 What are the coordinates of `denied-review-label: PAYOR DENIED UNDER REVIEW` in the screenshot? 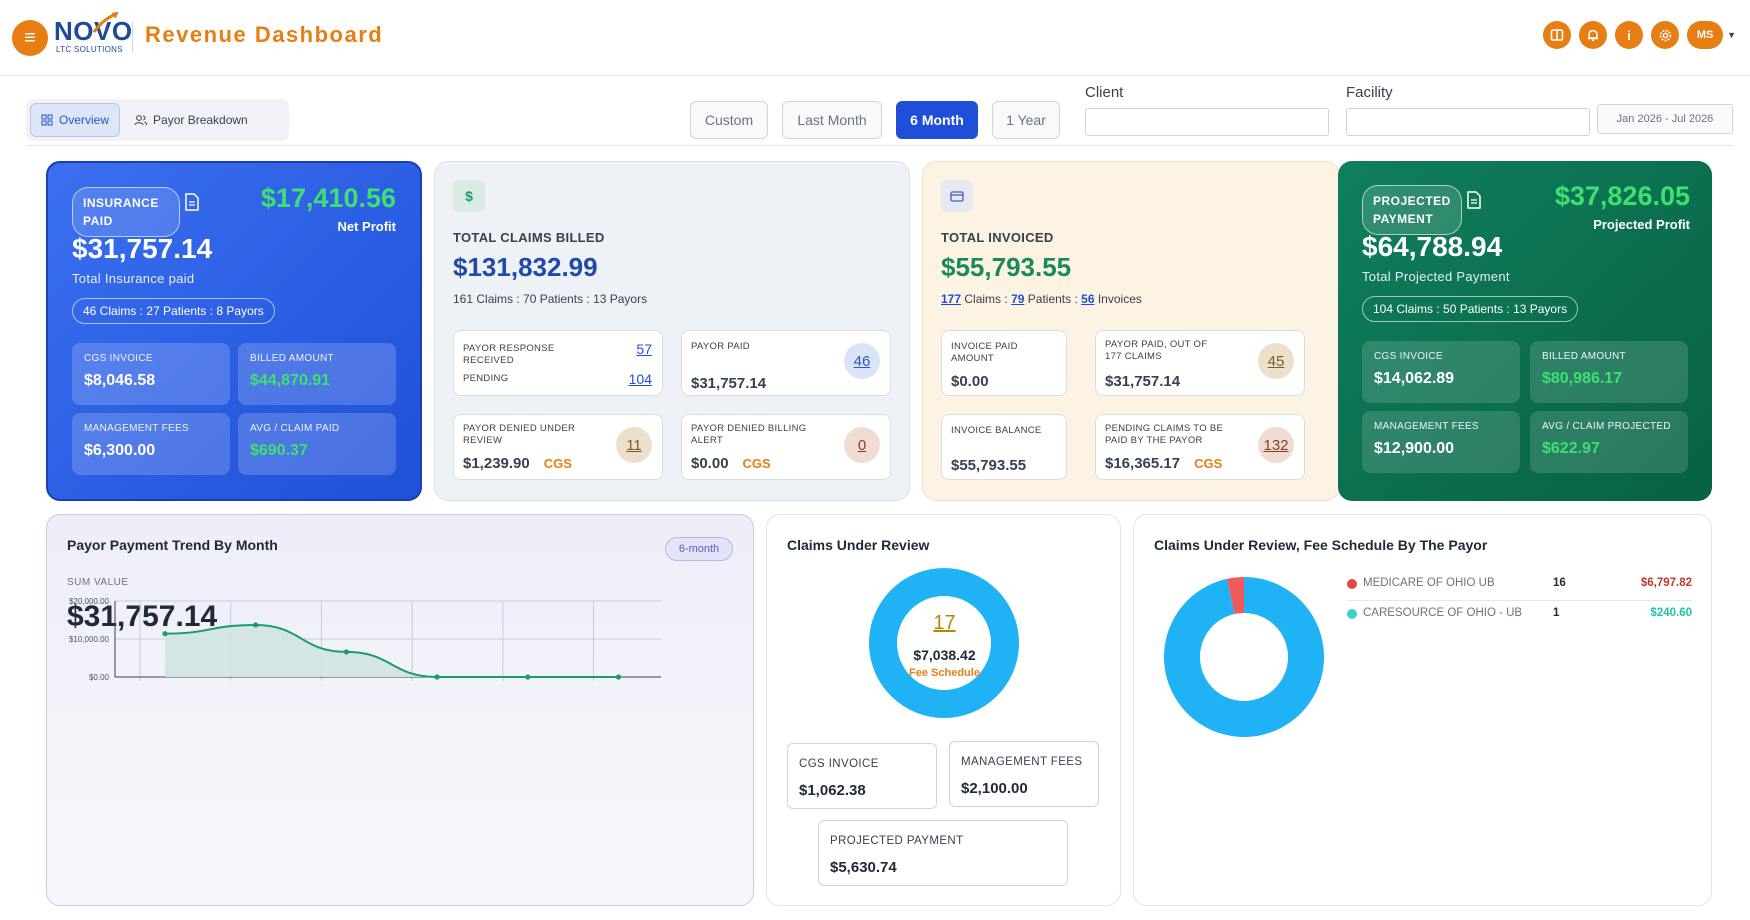 It's located at (519, 434).